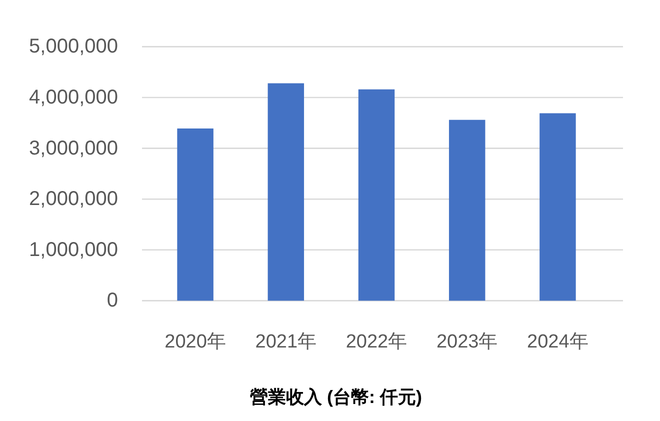 Image resolution: width=660 pixels, height=421 pixels. I want to click on x-tick-label: 2022年, so click(377, 342).